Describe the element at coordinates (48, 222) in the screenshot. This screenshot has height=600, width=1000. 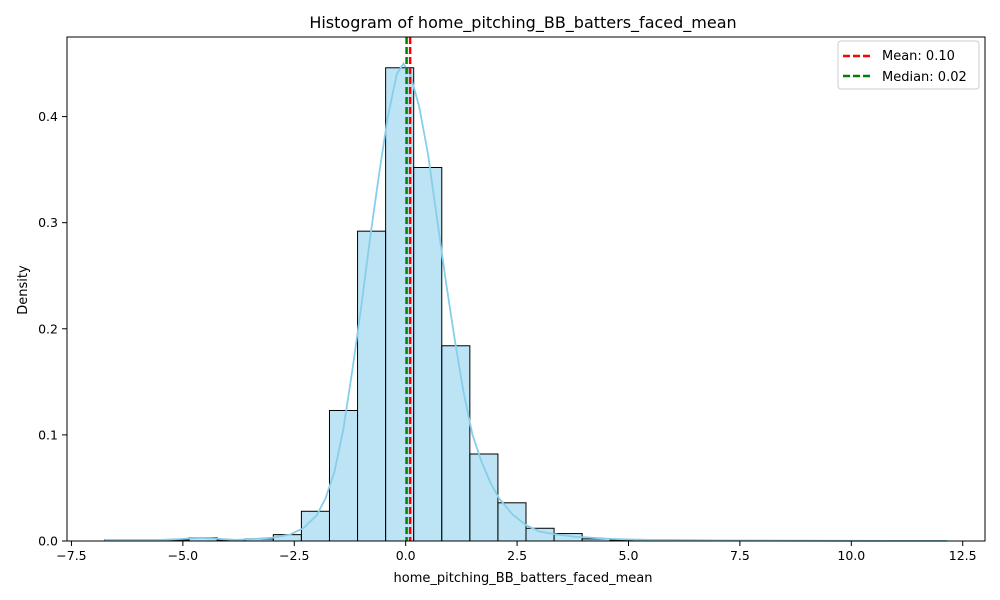
I see `y-tick-label: 0.3` at that location.